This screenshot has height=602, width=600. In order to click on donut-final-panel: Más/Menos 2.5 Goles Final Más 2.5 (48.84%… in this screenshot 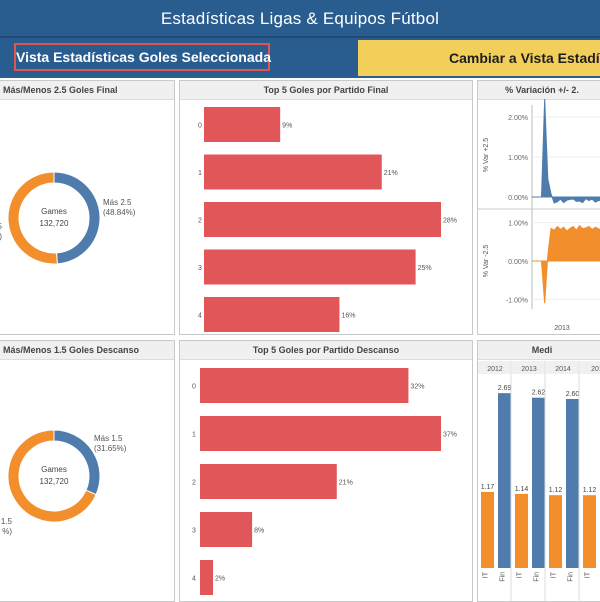, I will do `click(87, 207)`.